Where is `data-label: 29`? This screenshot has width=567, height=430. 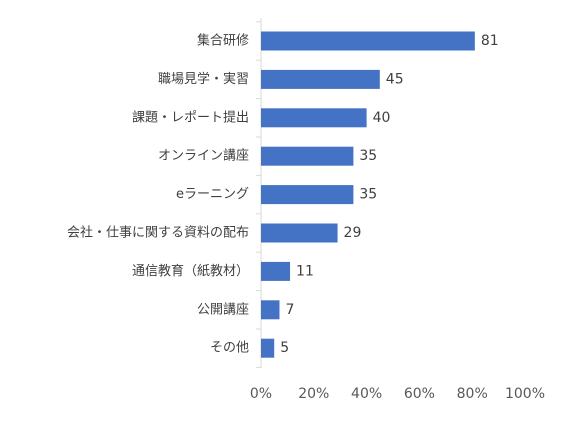
data-label: 29 is located at coordinates (353, 233).